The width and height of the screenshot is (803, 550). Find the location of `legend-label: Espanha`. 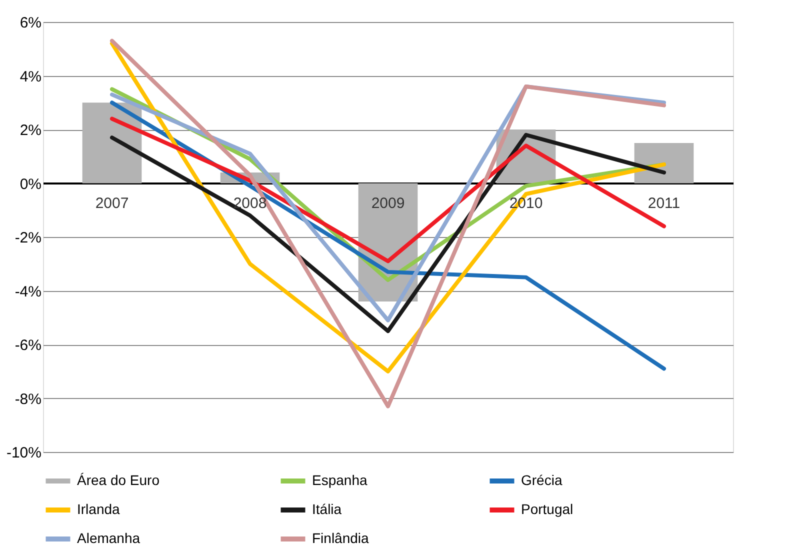

legend-label: Espanha is located at coordinates (340, 480).